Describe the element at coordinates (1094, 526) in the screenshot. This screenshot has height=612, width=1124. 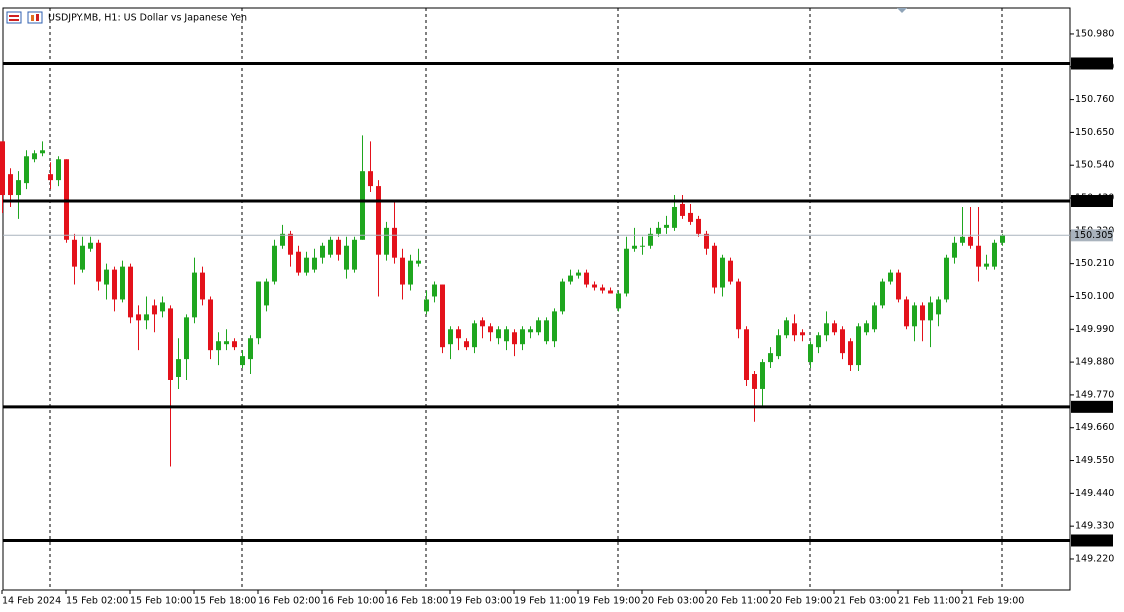
I see `y-tick-label: 149.330` at that location.